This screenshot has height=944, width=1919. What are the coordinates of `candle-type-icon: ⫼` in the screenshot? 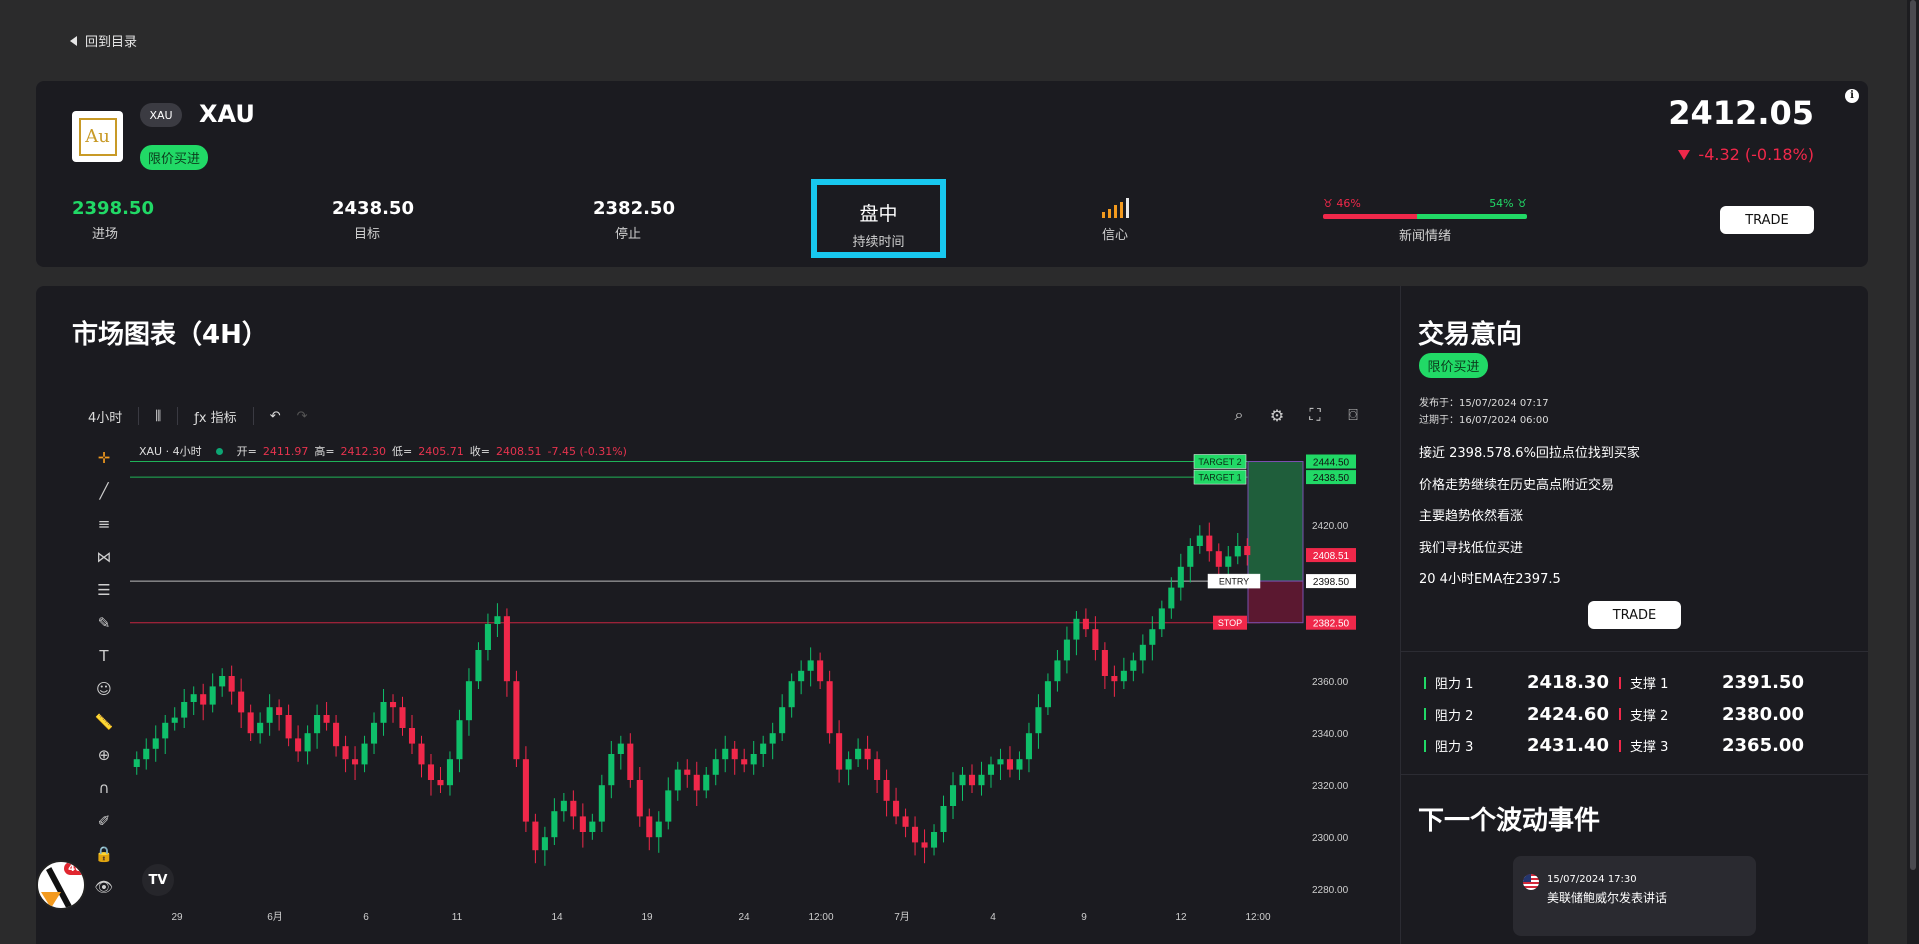 It's located at (158, 416).